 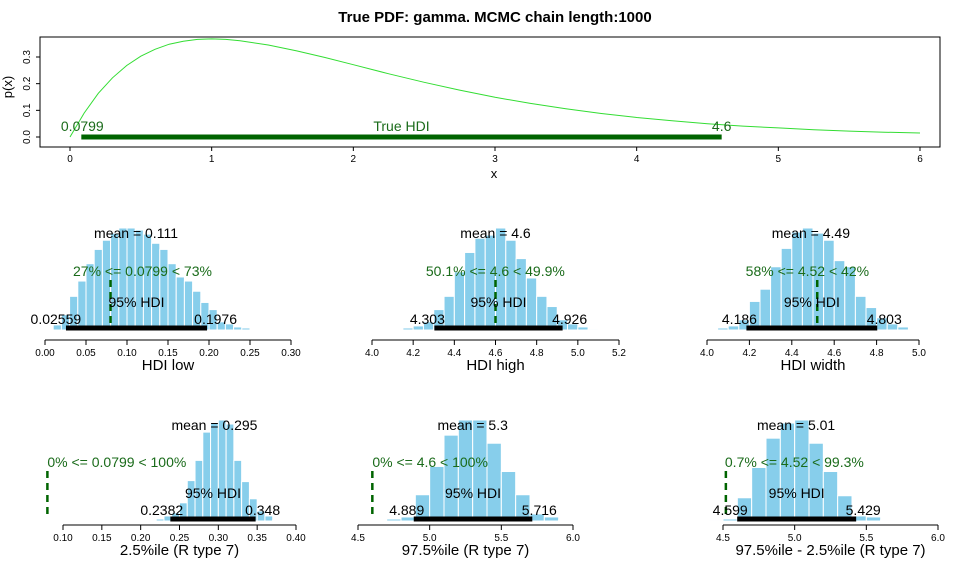 I want to click on x-tick-label: 0.30, so click(x=291, y=353).